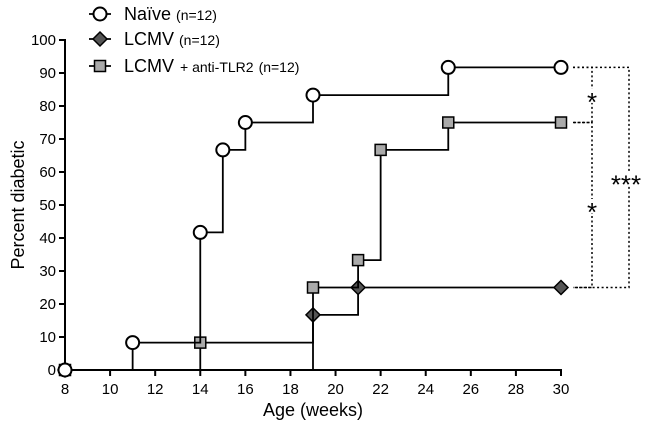 Image resolution: width=650 pixels, height=429 pixels. What do you see at coordinates (155, 389) in the screenshot?
I see `x-tick-label: 12` at bounding box center [155, 389].